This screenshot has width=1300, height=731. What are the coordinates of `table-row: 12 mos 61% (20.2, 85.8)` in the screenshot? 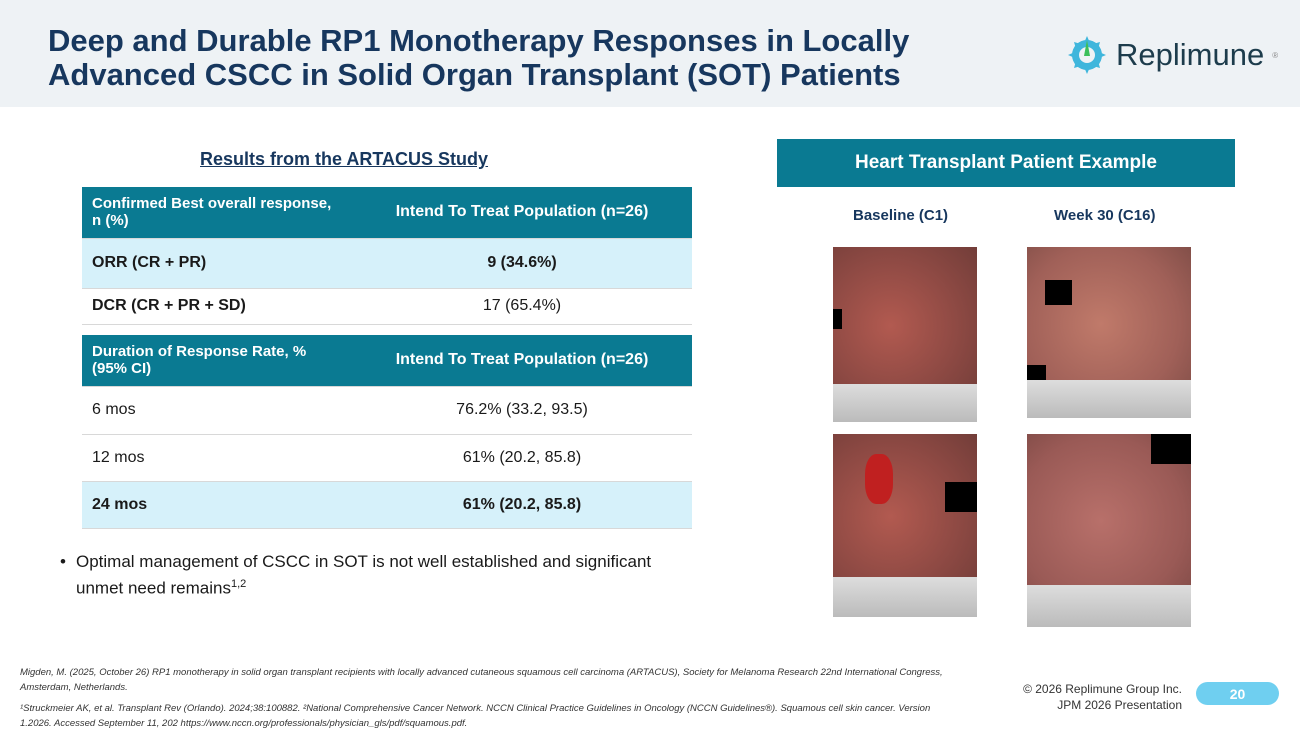 It's located at (387, 458).